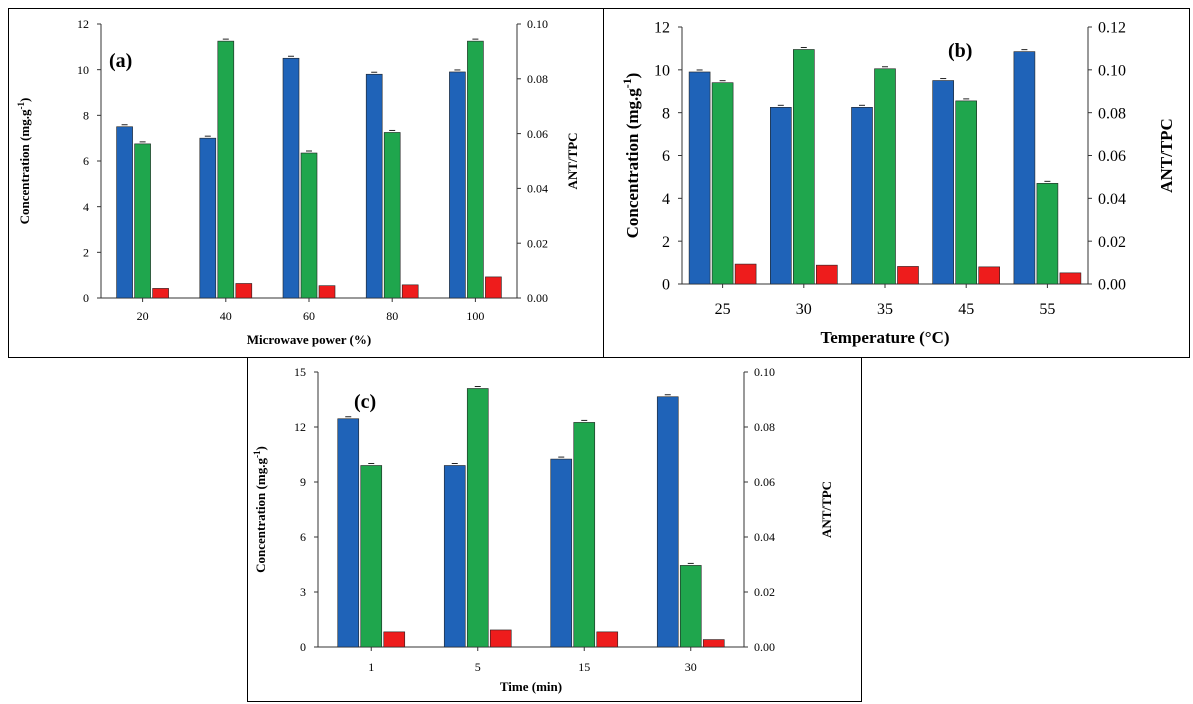 This screenshot has height=704, width=1193. I want to click on x-tick-label: 55, so click(1047, 309).